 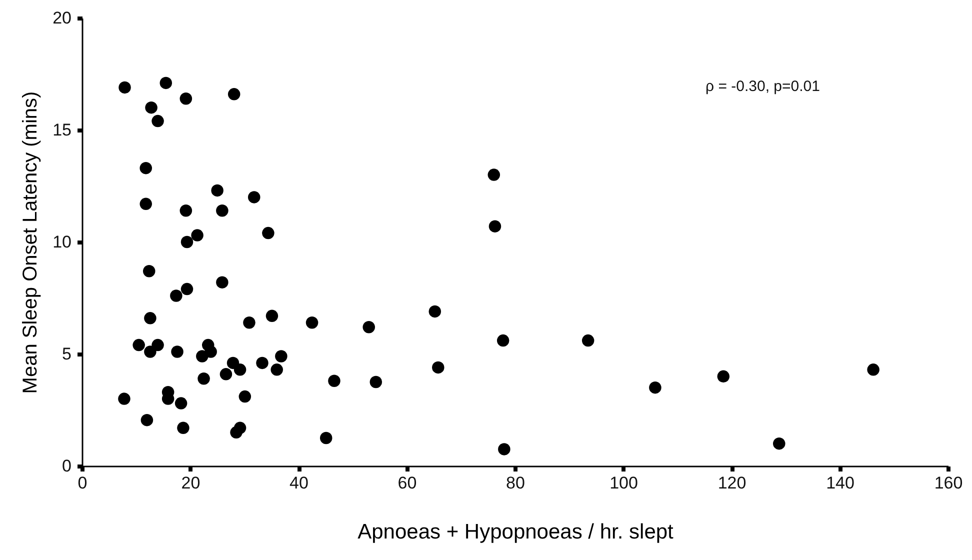 What do you see at coordinates (31, 242) in the screenshot?
I see `y-axis-title: Mean Sleep Onset Latency (mins)` at bounding box center [31, 242].